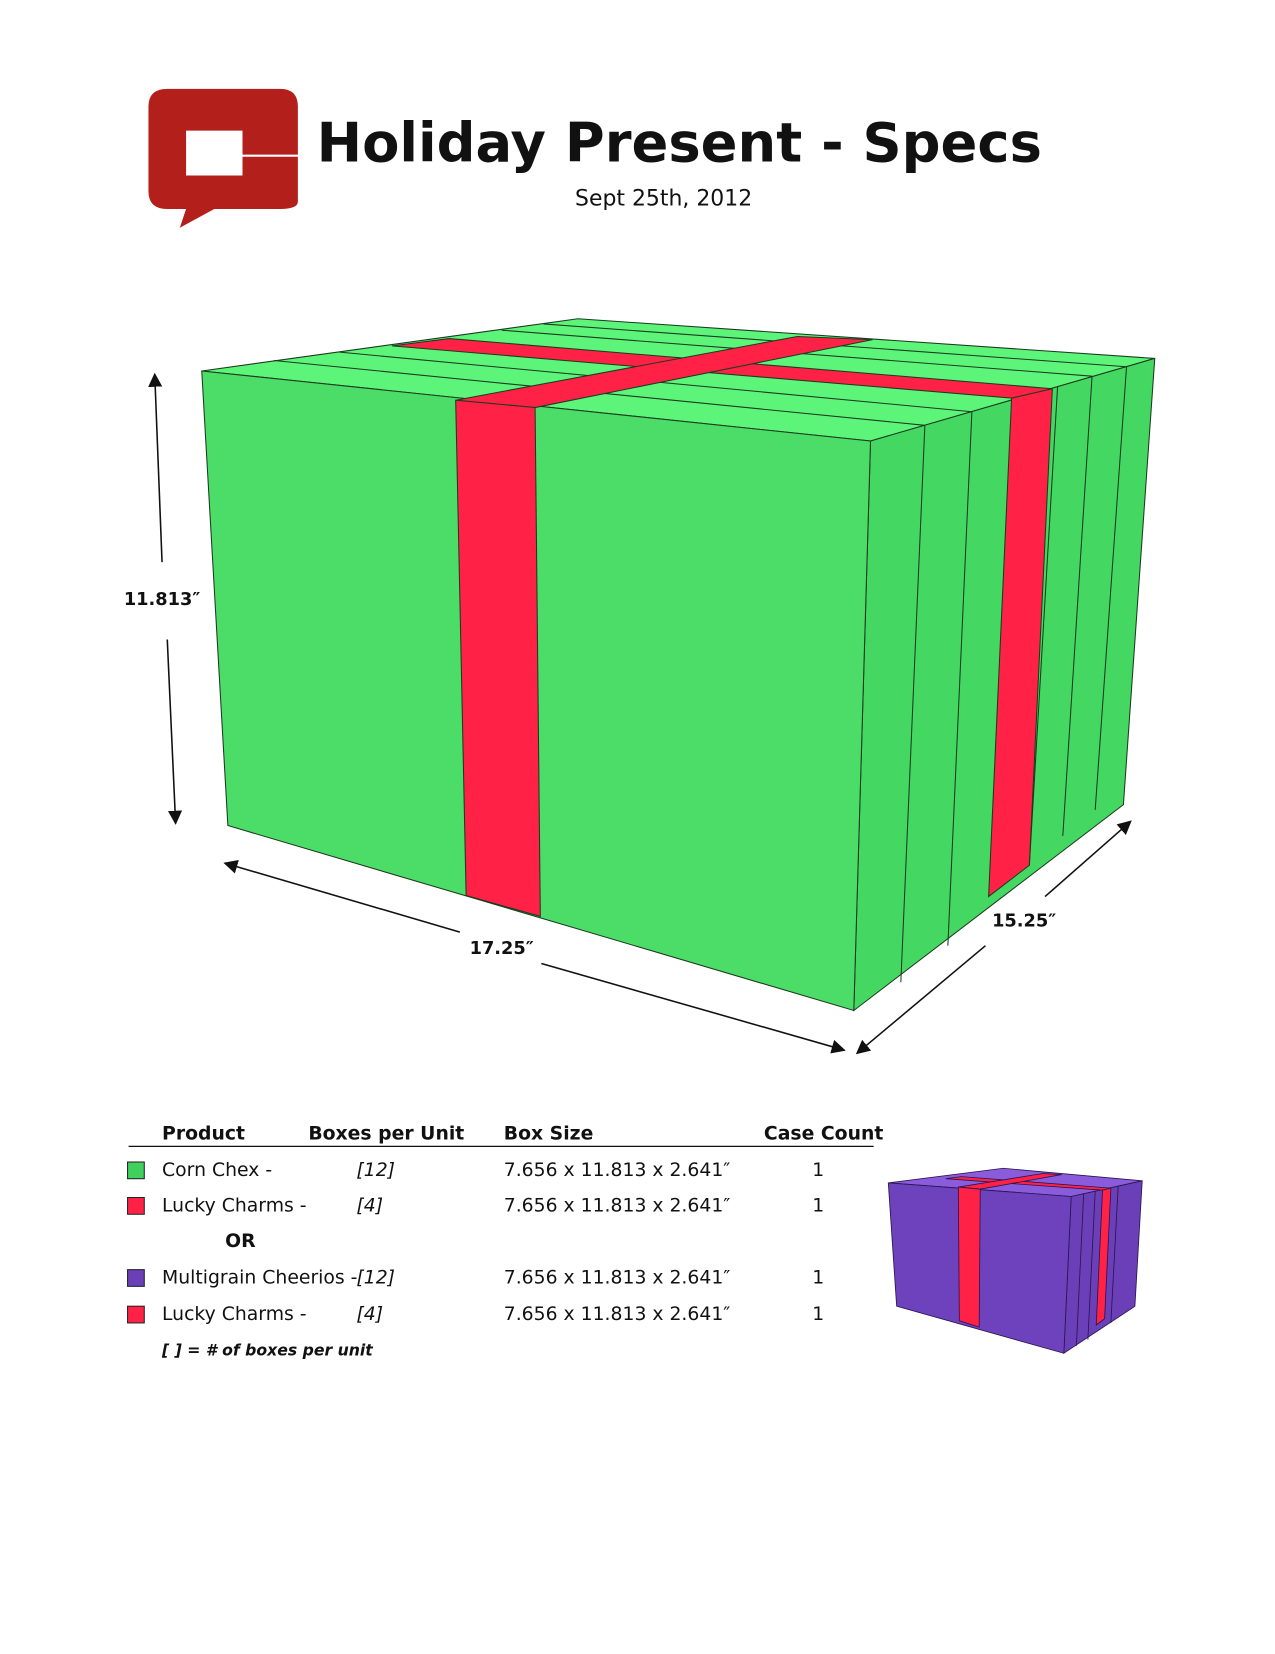 This screenshot has height=1654, width=1275. Describe the element at coordinates (823, 1133) in the screenshot. I see `column-header: Case Count` at that location.